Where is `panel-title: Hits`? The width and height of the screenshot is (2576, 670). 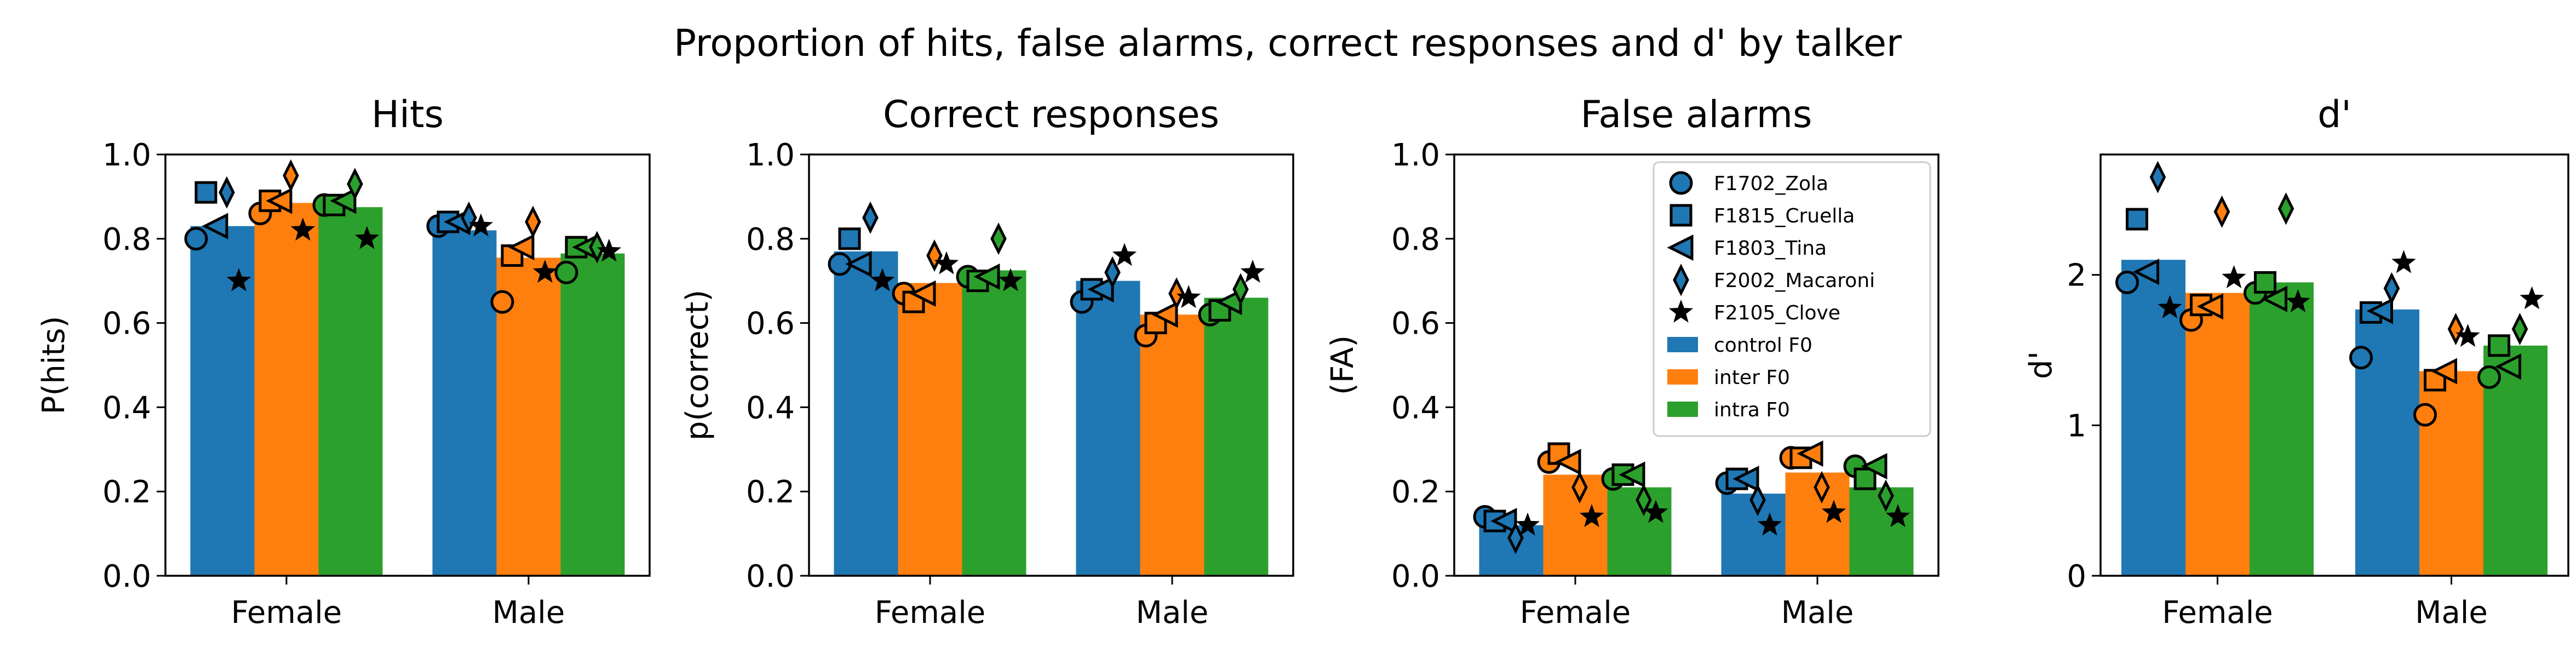
panel-title: Hits is located at coordinates (408, 114).